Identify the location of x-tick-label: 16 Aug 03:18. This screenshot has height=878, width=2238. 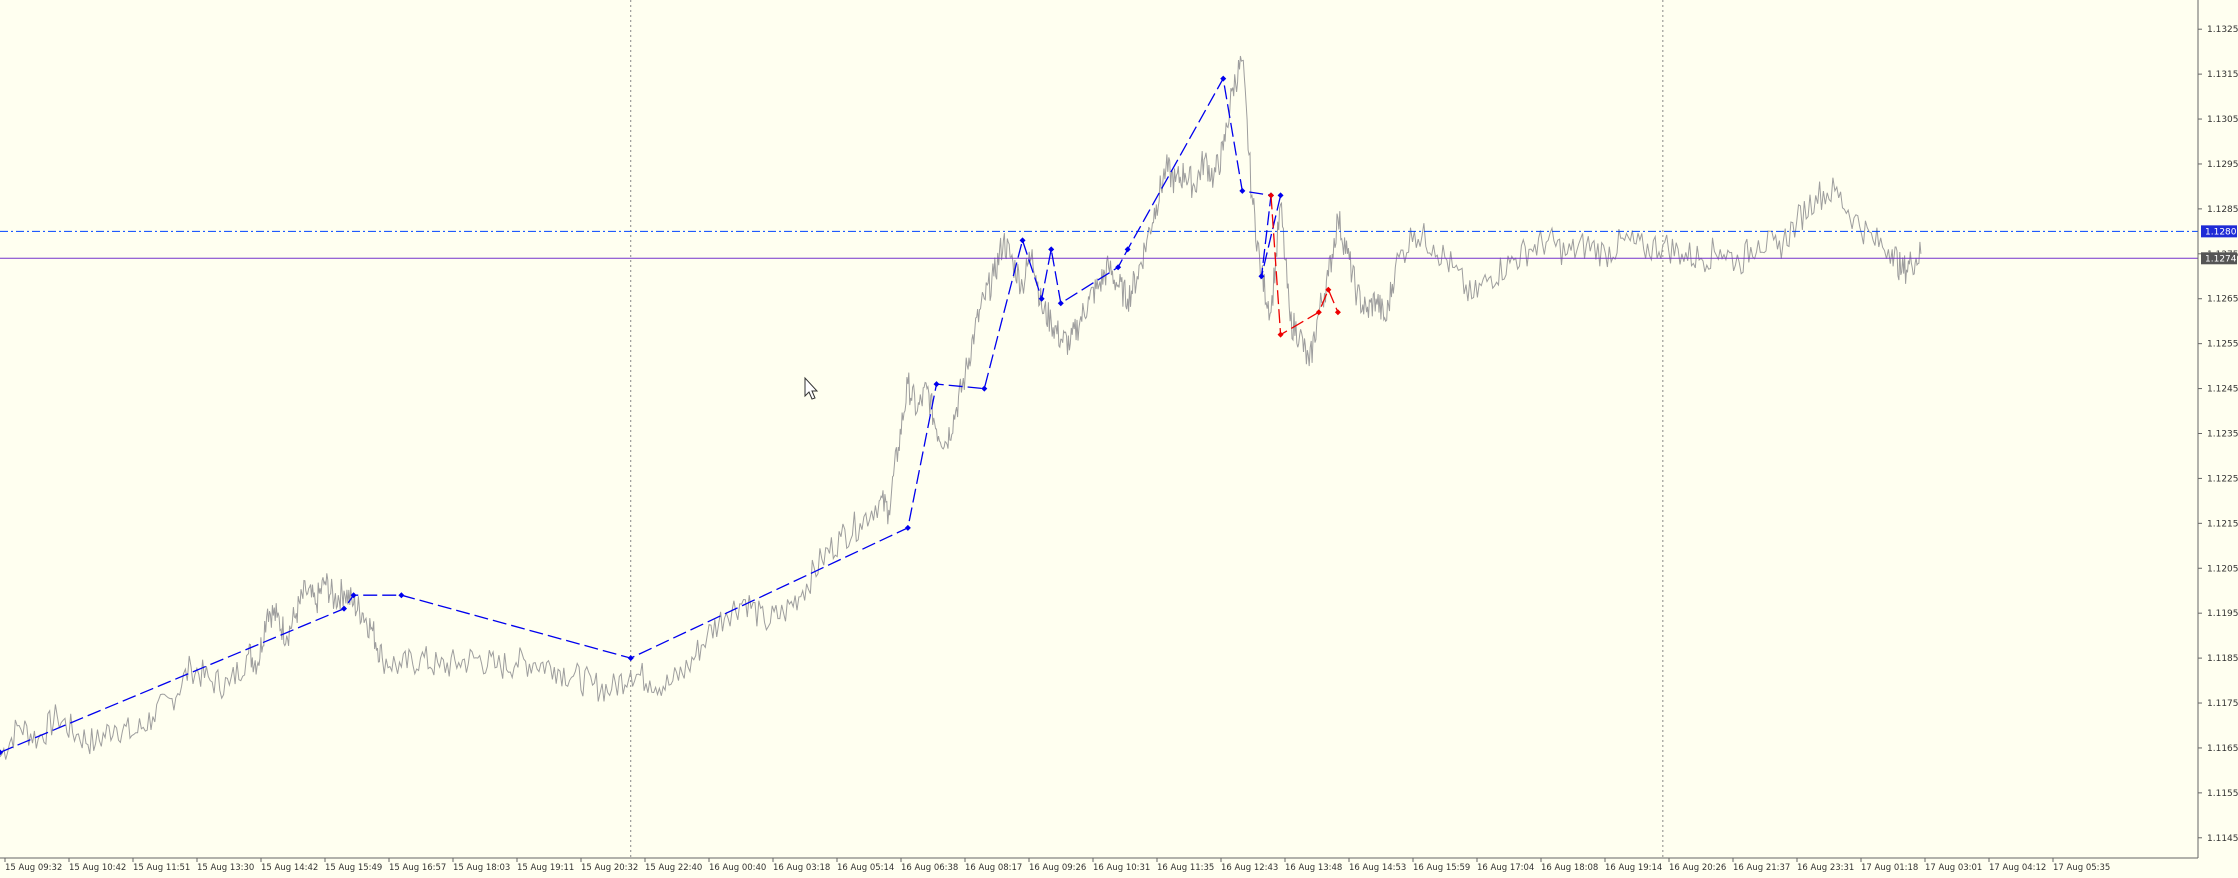
(801, 868).